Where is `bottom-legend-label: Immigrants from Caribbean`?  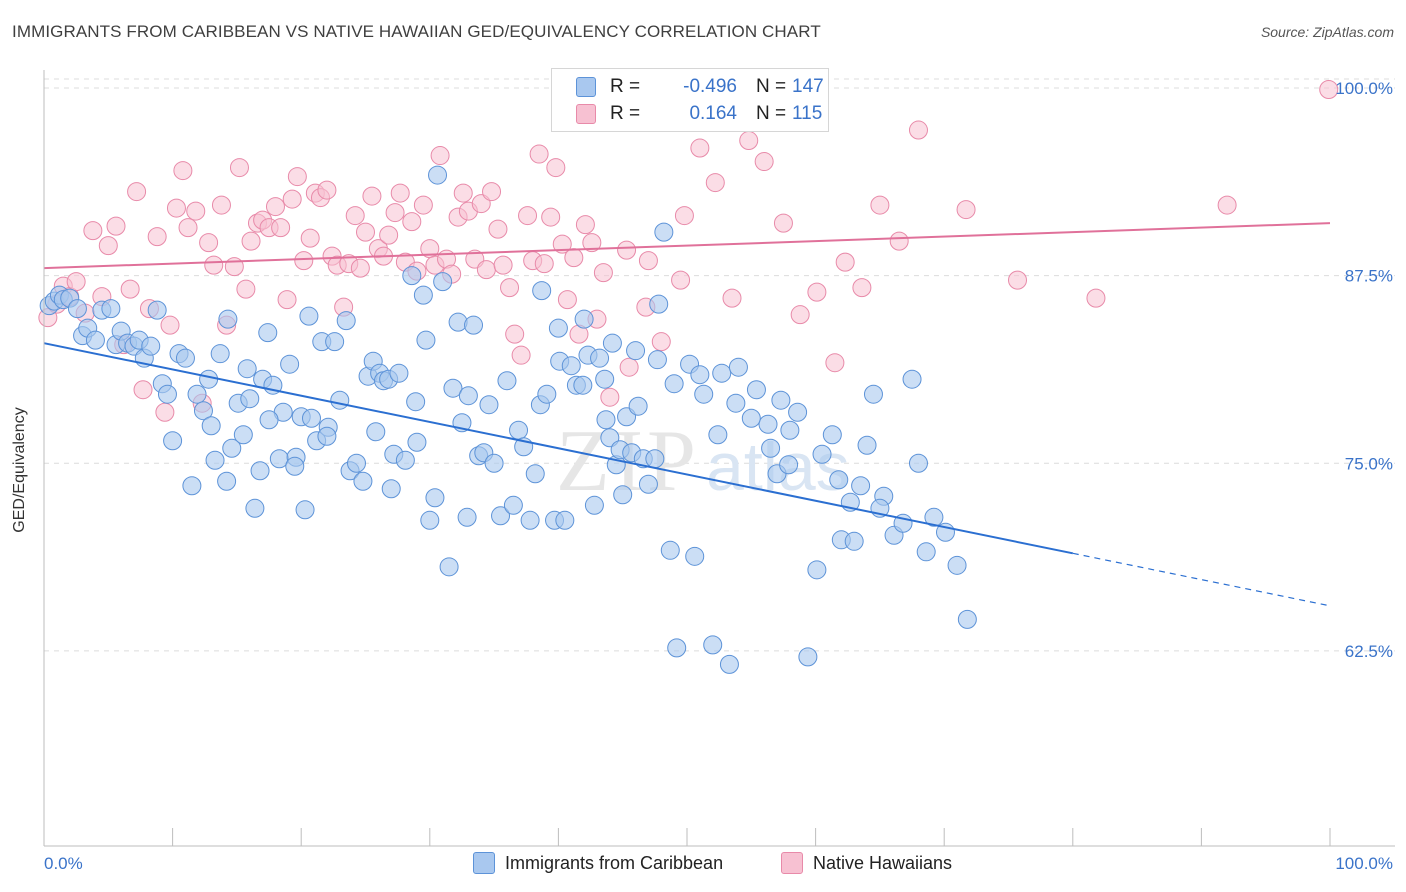
bottom-legend-label: Immigrants from Caribbean is located at coordinates (614, 863).